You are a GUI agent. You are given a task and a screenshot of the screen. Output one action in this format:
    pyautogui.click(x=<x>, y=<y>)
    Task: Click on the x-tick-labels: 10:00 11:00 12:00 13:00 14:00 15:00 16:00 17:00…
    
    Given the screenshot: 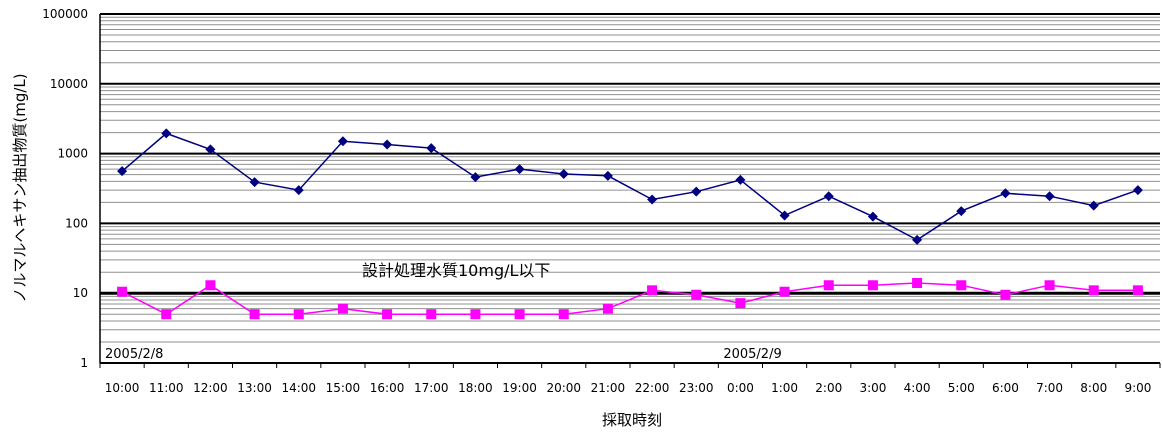 What is the action you would take?
    pyautogui.click(x=628, y=388)
    